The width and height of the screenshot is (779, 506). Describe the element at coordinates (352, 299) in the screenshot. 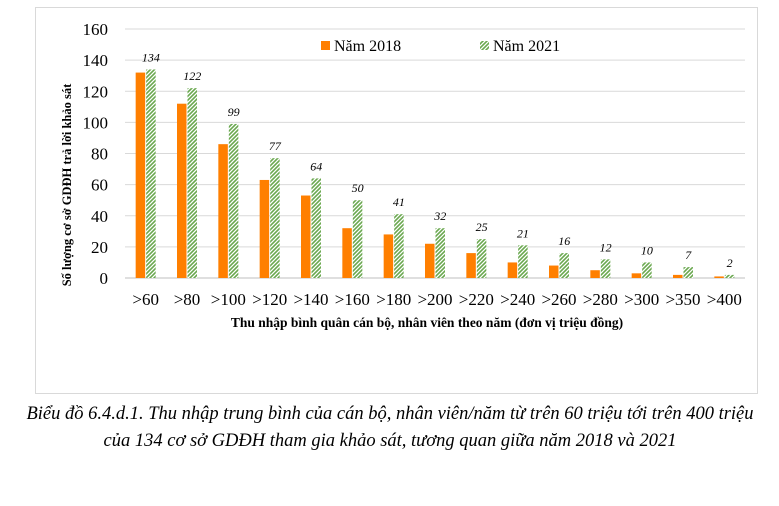

I see `x-tick-label: >160` at that location.